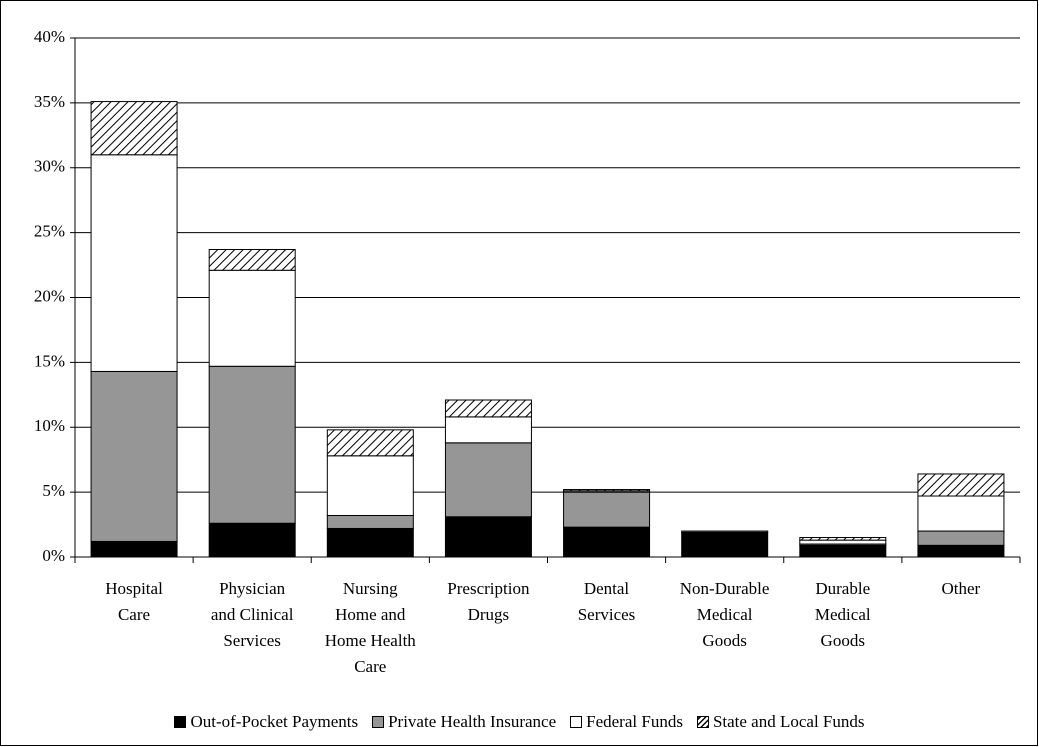 Image resolution: width=1039 pixels, height=747 pixels. What do you see at coordinates (53, 490) in the screenshot?
I see `y-tick-label: 5%` at bounding box center [53, 490].